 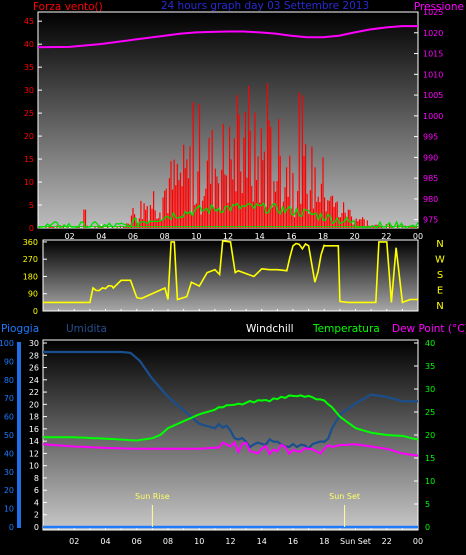 What do you see at coordinates (429, 329) in the screenshot?
I see `dewpoint-label: Dew Point (°C)` at bounding box center [429, 329].